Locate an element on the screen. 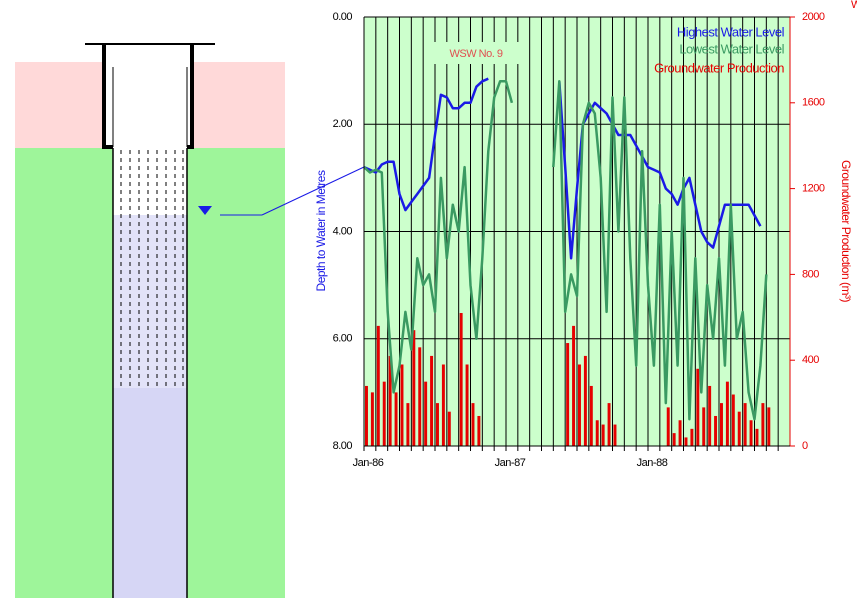 The image size is (857, 604). x-tick-label: Jan-88 is located at coordinates (652, 463).